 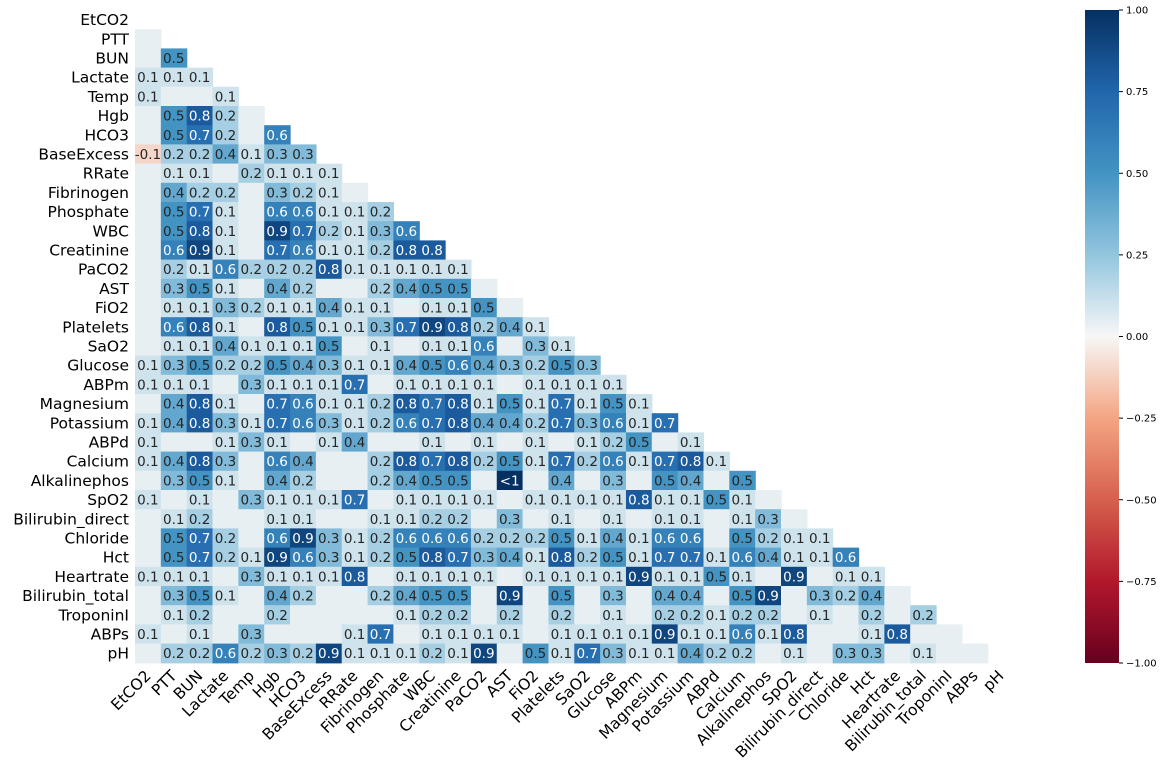 What do you see at coordinates (108, 347) in the screenshot?
I see `row-label: SaO2` at bounding box center [108, 347].